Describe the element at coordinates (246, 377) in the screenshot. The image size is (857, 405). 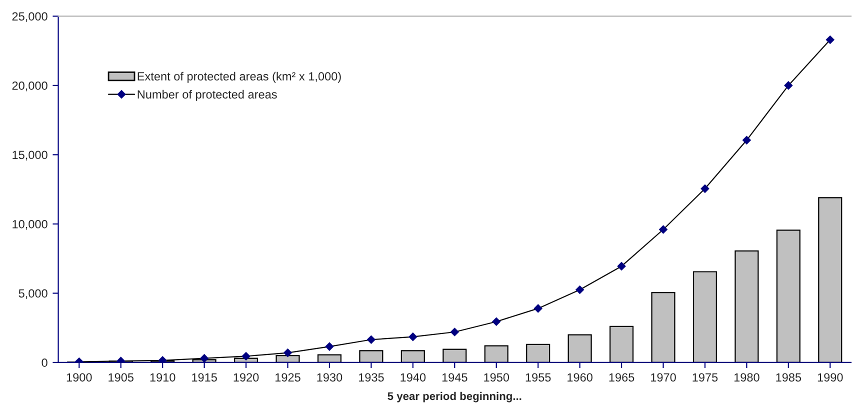
I see `x-tick-label: 1920` at that location.